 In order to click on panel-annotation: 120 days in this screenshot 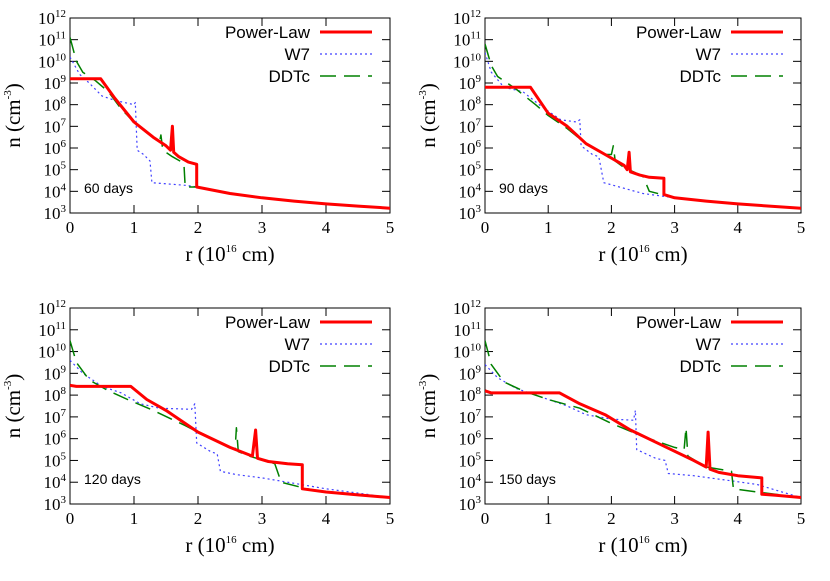, I will do `click(112, 479)`.